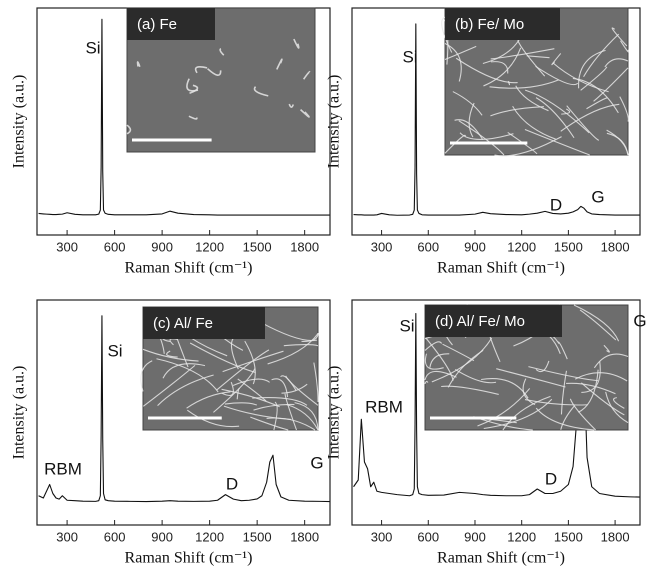 This screenshot has height=580, width=654. What do you see at coordinates (204, 323) in the screenshot?
I see `inset-label-box` at bounding box center [204, 323].